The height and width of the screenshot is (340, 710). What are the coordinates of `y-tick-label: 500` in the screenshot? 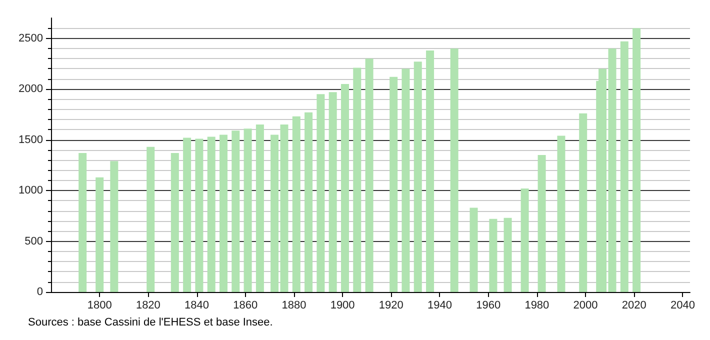 It's located at (33, 241).